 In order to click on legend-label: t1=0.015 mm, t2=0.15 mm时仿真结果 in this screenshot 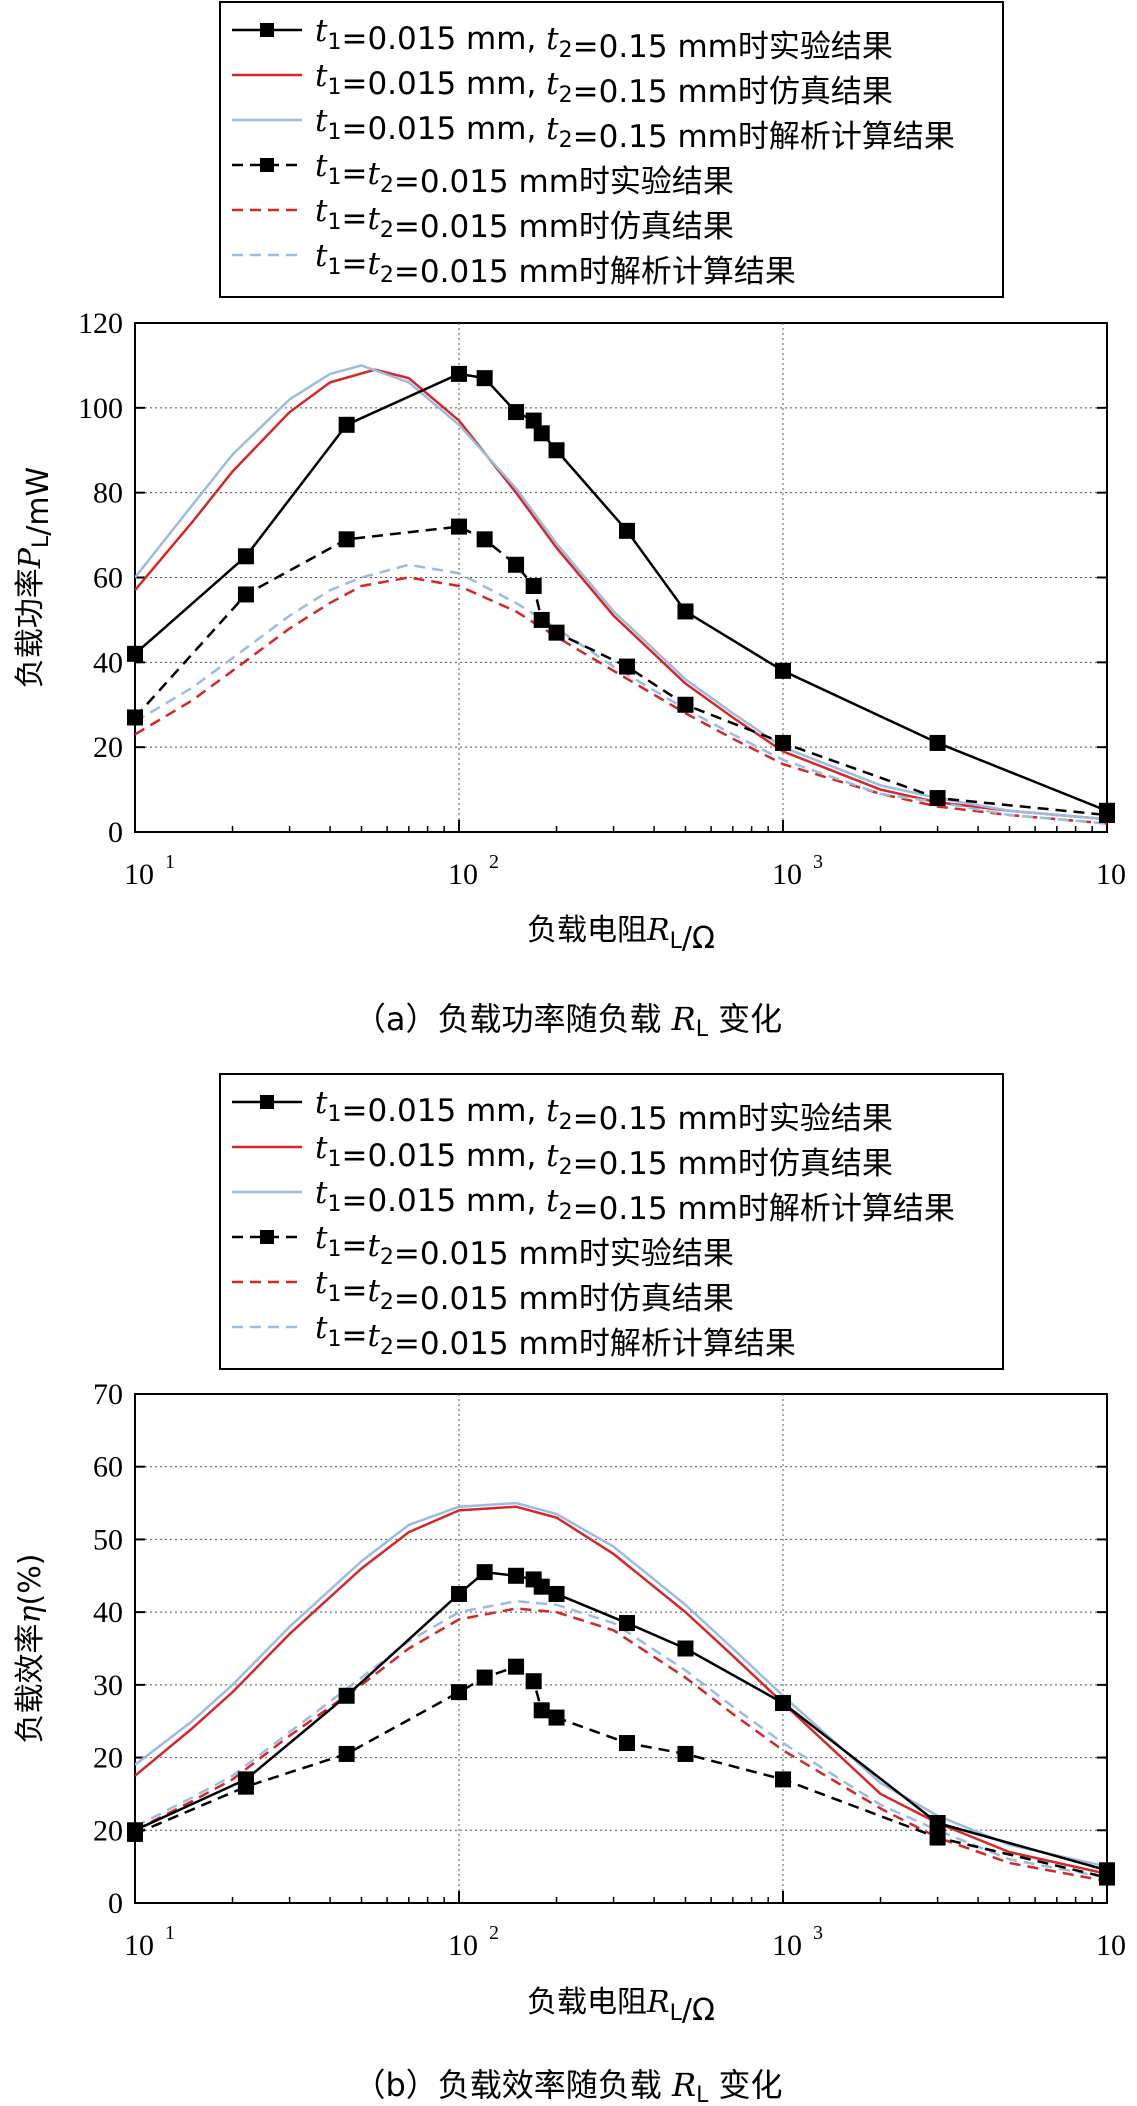, I will do `click(604, 84)`.